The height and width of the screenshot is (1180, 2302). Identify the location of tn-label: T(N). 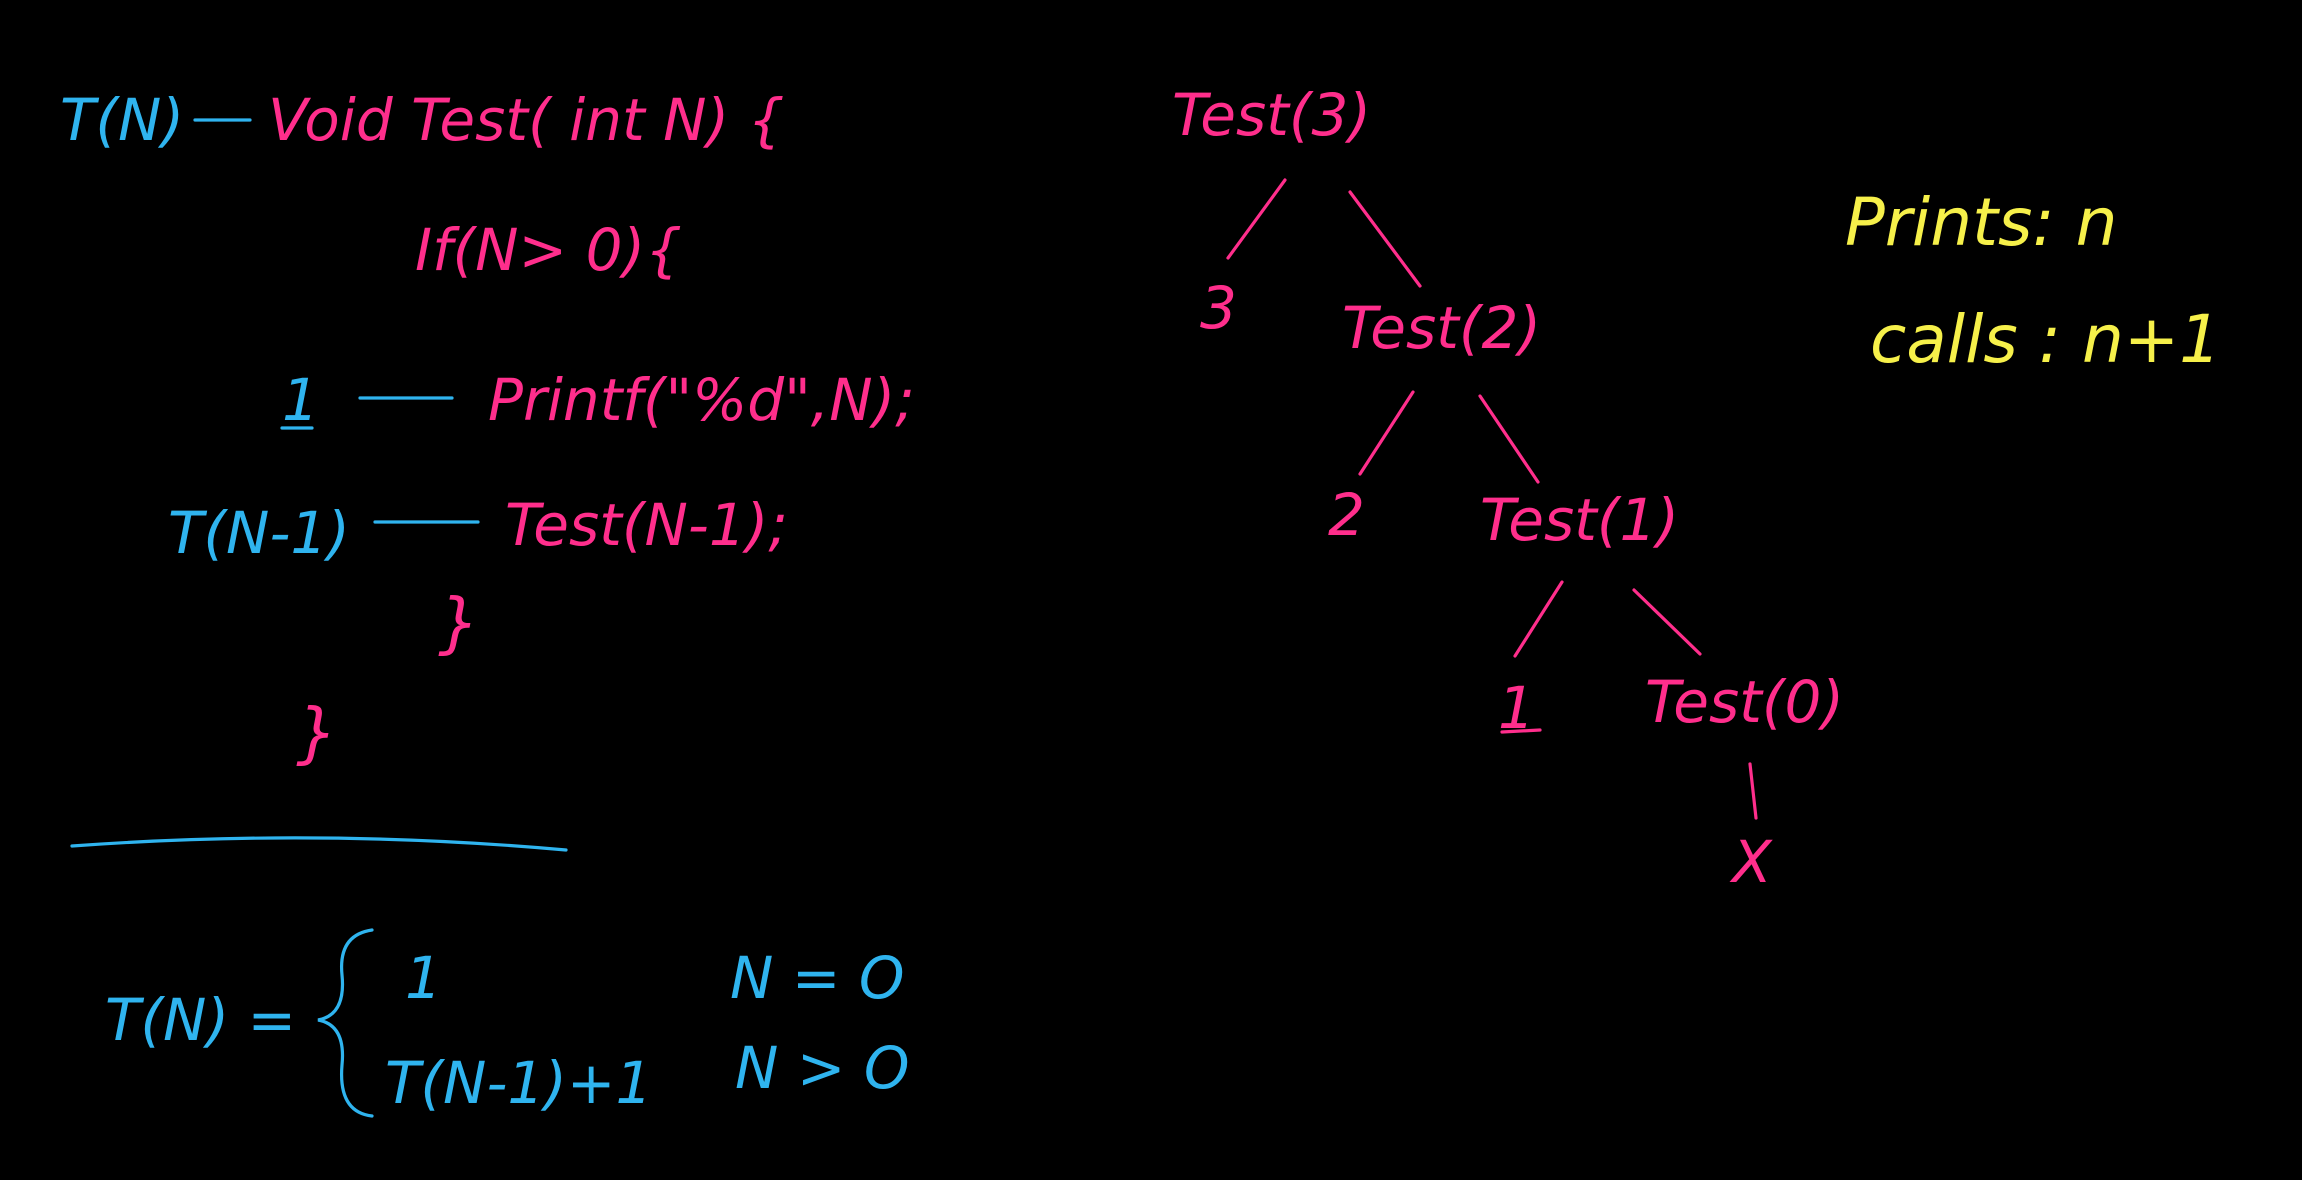
(122, 120).